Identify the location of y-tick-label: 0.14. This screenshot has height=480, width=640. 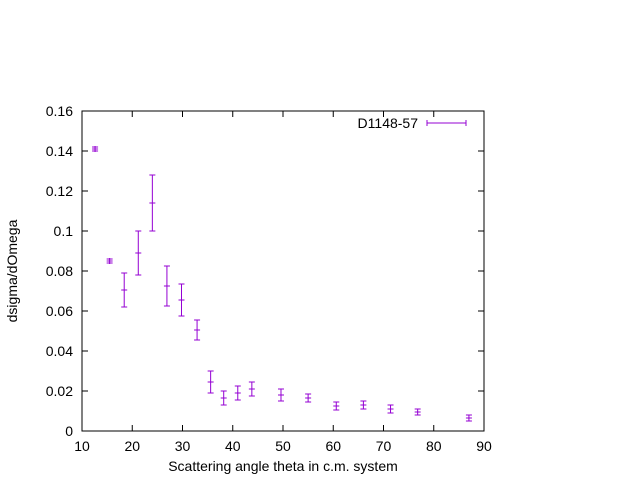
(59, 151).